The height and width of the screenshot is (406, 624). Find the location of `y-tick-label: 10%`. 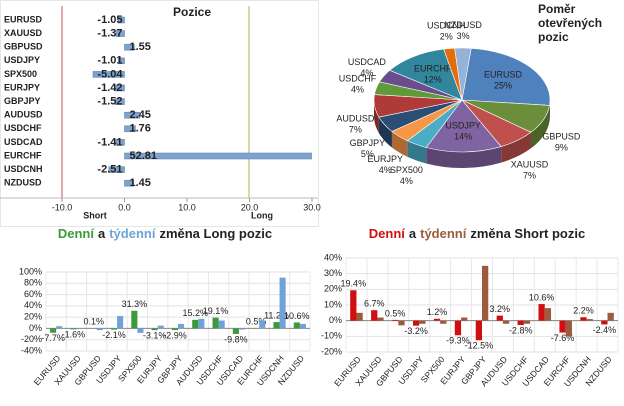

y-tick-label: 10% is located at coordinates (333, 304).